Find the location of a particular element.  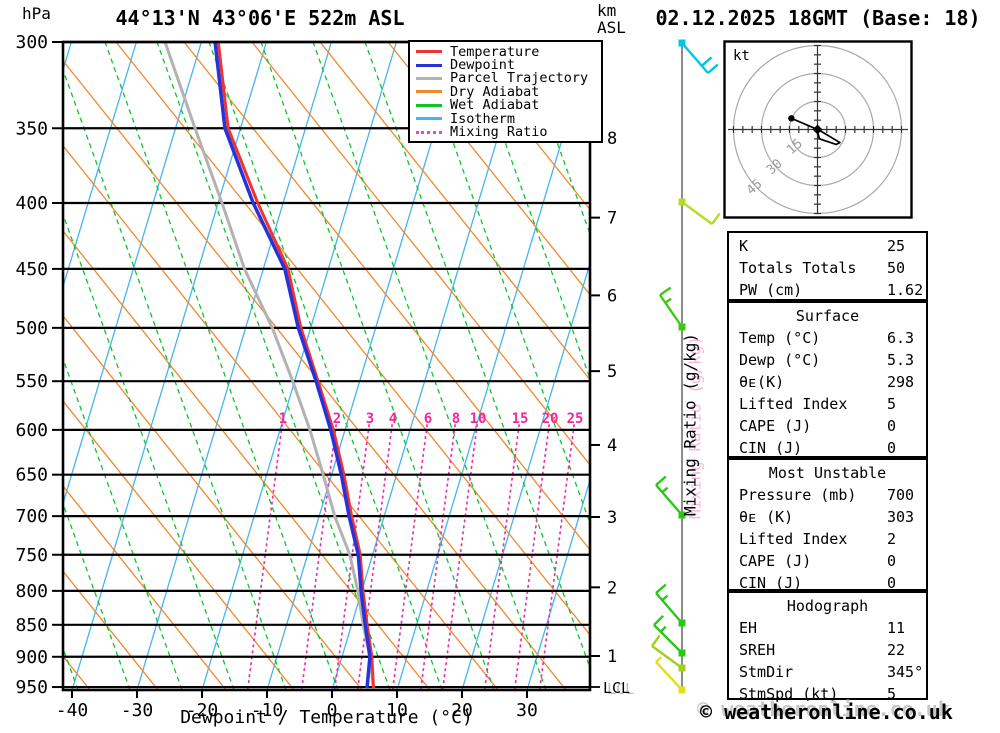

panel-title: Most Unstable is located at coordinates (827, 473).